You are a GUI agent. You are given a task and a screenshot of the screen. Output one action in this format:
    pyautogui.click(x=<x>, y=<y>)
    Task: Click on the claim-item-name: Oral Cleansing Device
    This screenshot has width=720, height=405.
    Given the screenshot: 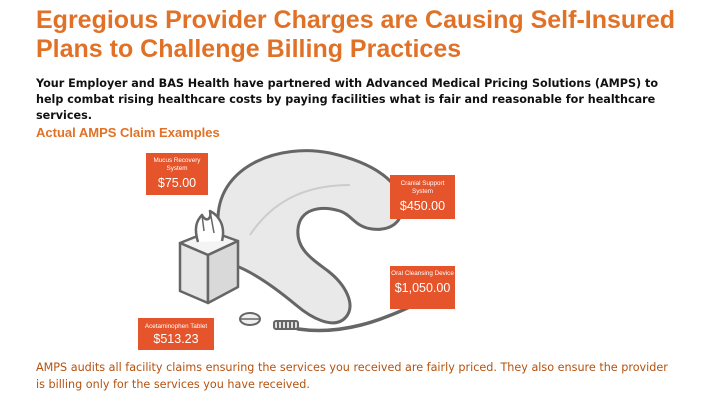 What is the action you would take?
    pyautogui.click(x=422, y=273)
    